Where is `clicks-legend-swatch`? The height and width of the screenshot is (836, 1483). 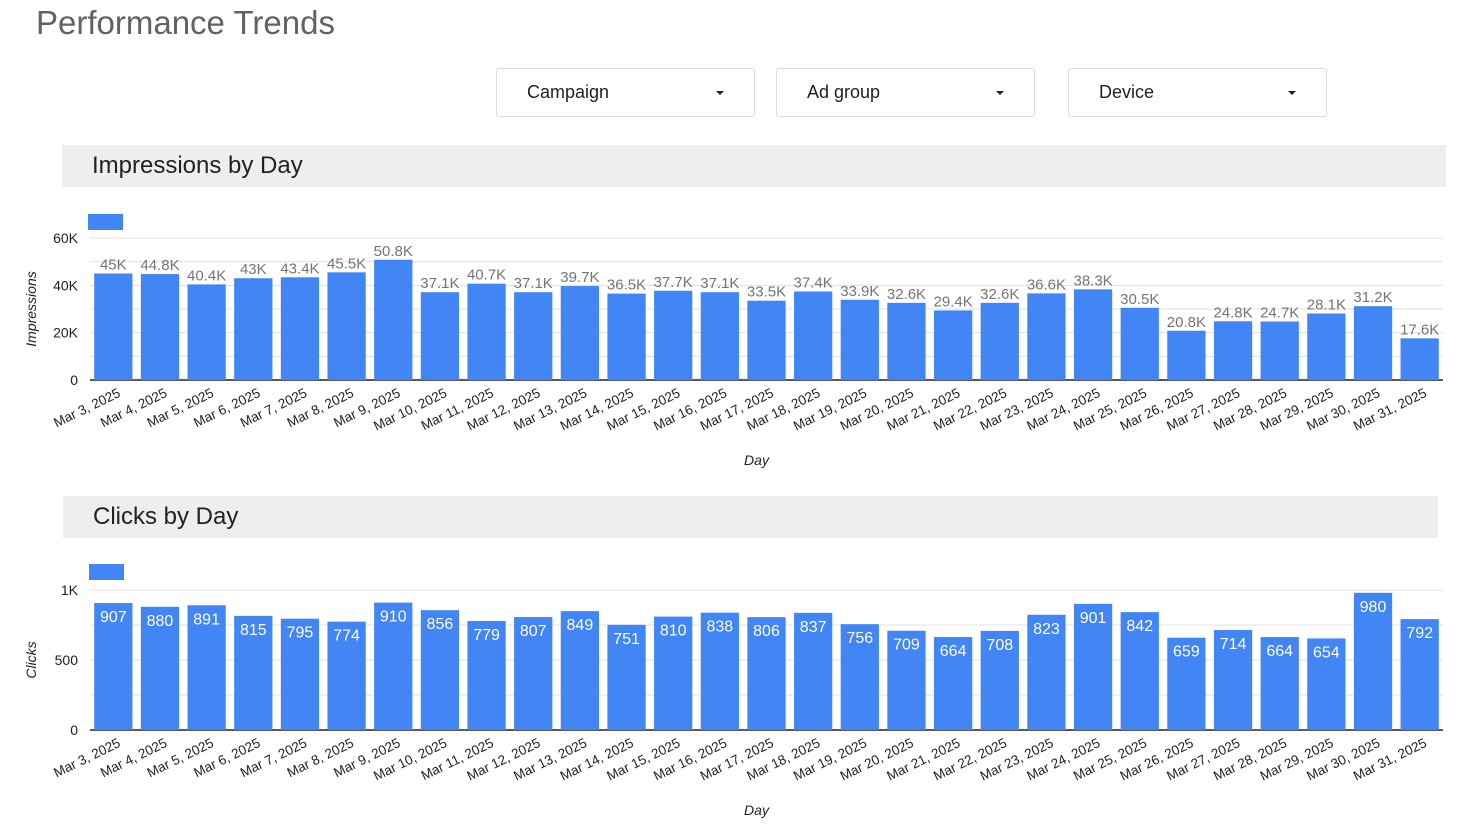 clicks-legend-swatch is located at coordinates (106, 572).